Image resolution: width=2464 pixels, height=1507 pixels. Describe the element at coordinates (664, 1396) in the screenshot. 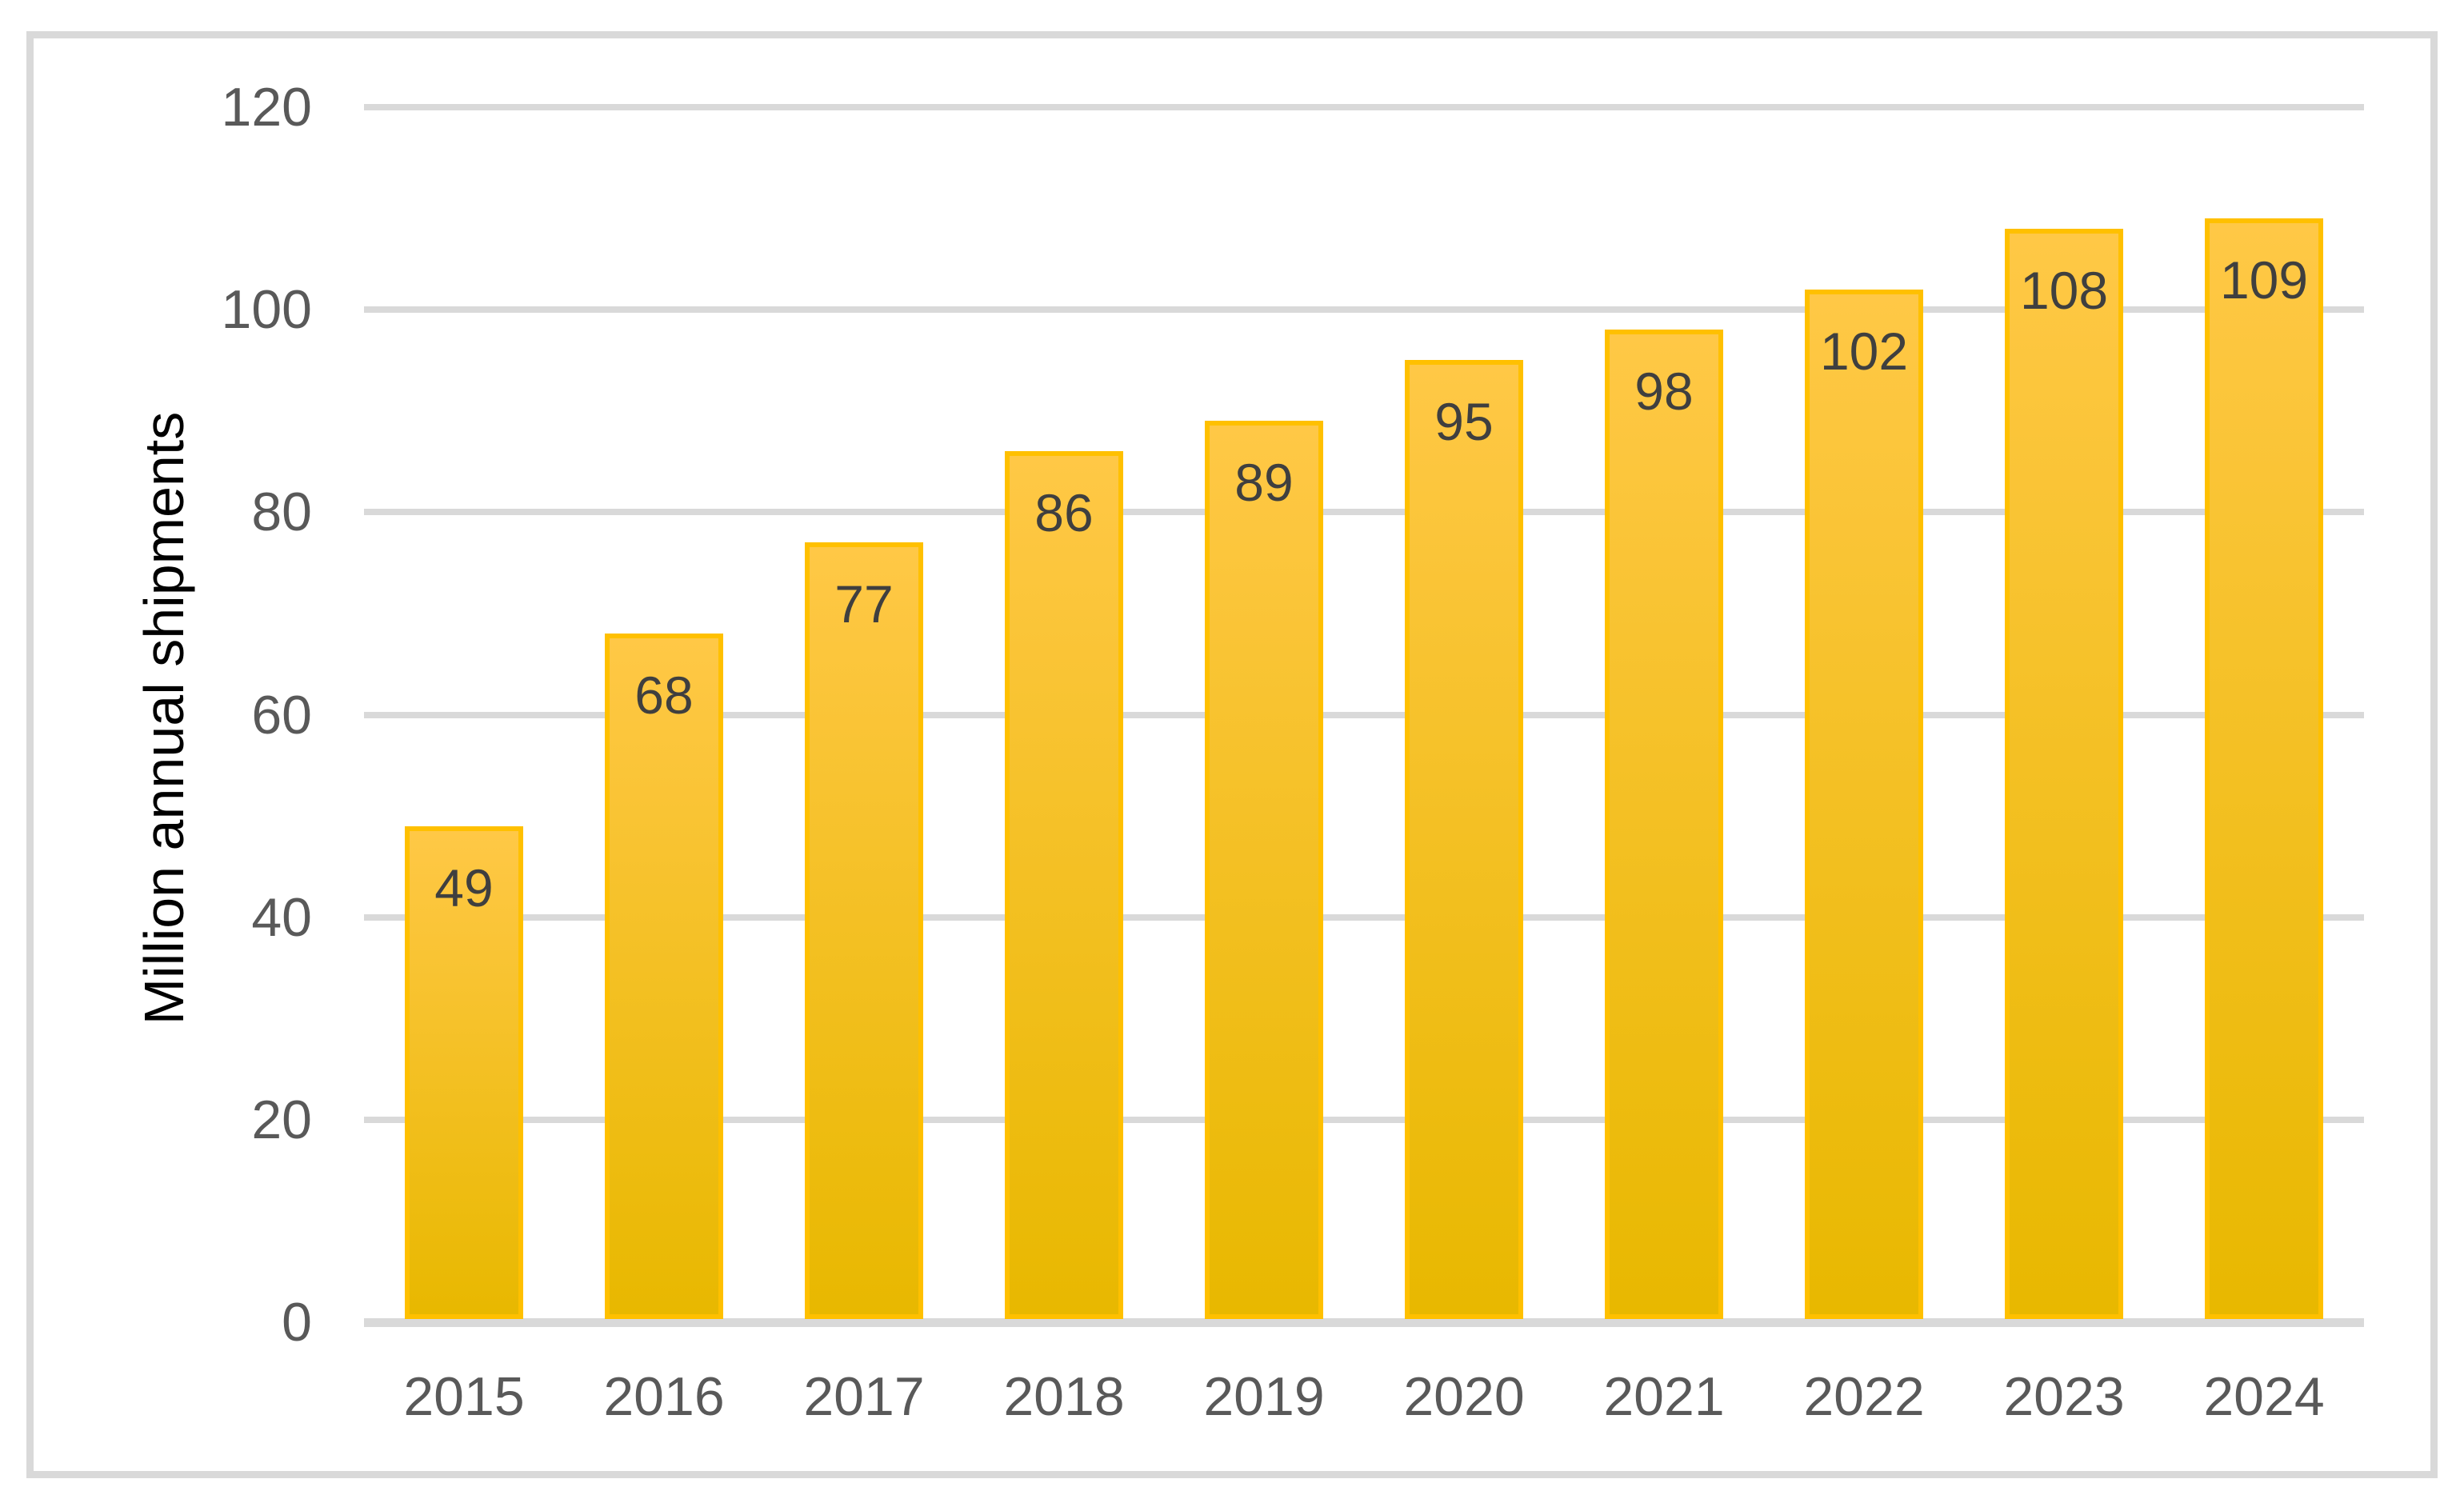

I see `x-axis-tick-label: 2016` at that location.